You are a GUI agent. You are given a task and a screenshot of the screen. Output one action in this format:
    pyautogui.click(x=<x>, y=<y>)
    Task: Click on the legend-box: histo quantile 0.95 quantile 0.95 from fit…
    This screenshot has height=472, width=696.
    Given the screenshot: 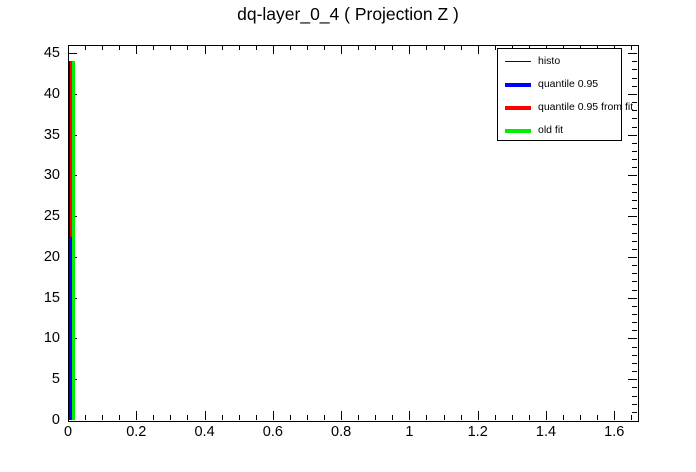 What is the action you would take?
    pyautogui.click(x=565, y=95)
    